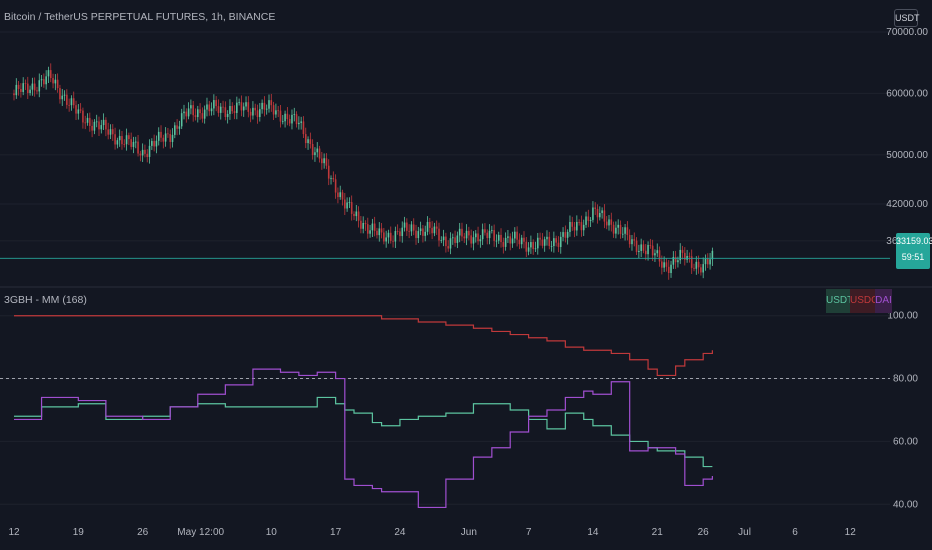 The image size is (932, 550). I want to click on currency-button: USDT, so click(907, 18).